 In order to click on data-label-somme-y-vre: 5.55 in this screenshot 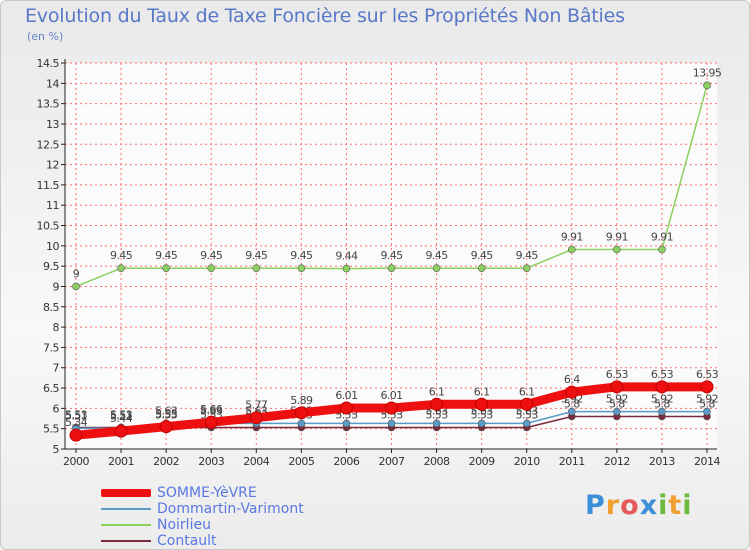, I will do `click(166, 414)`.